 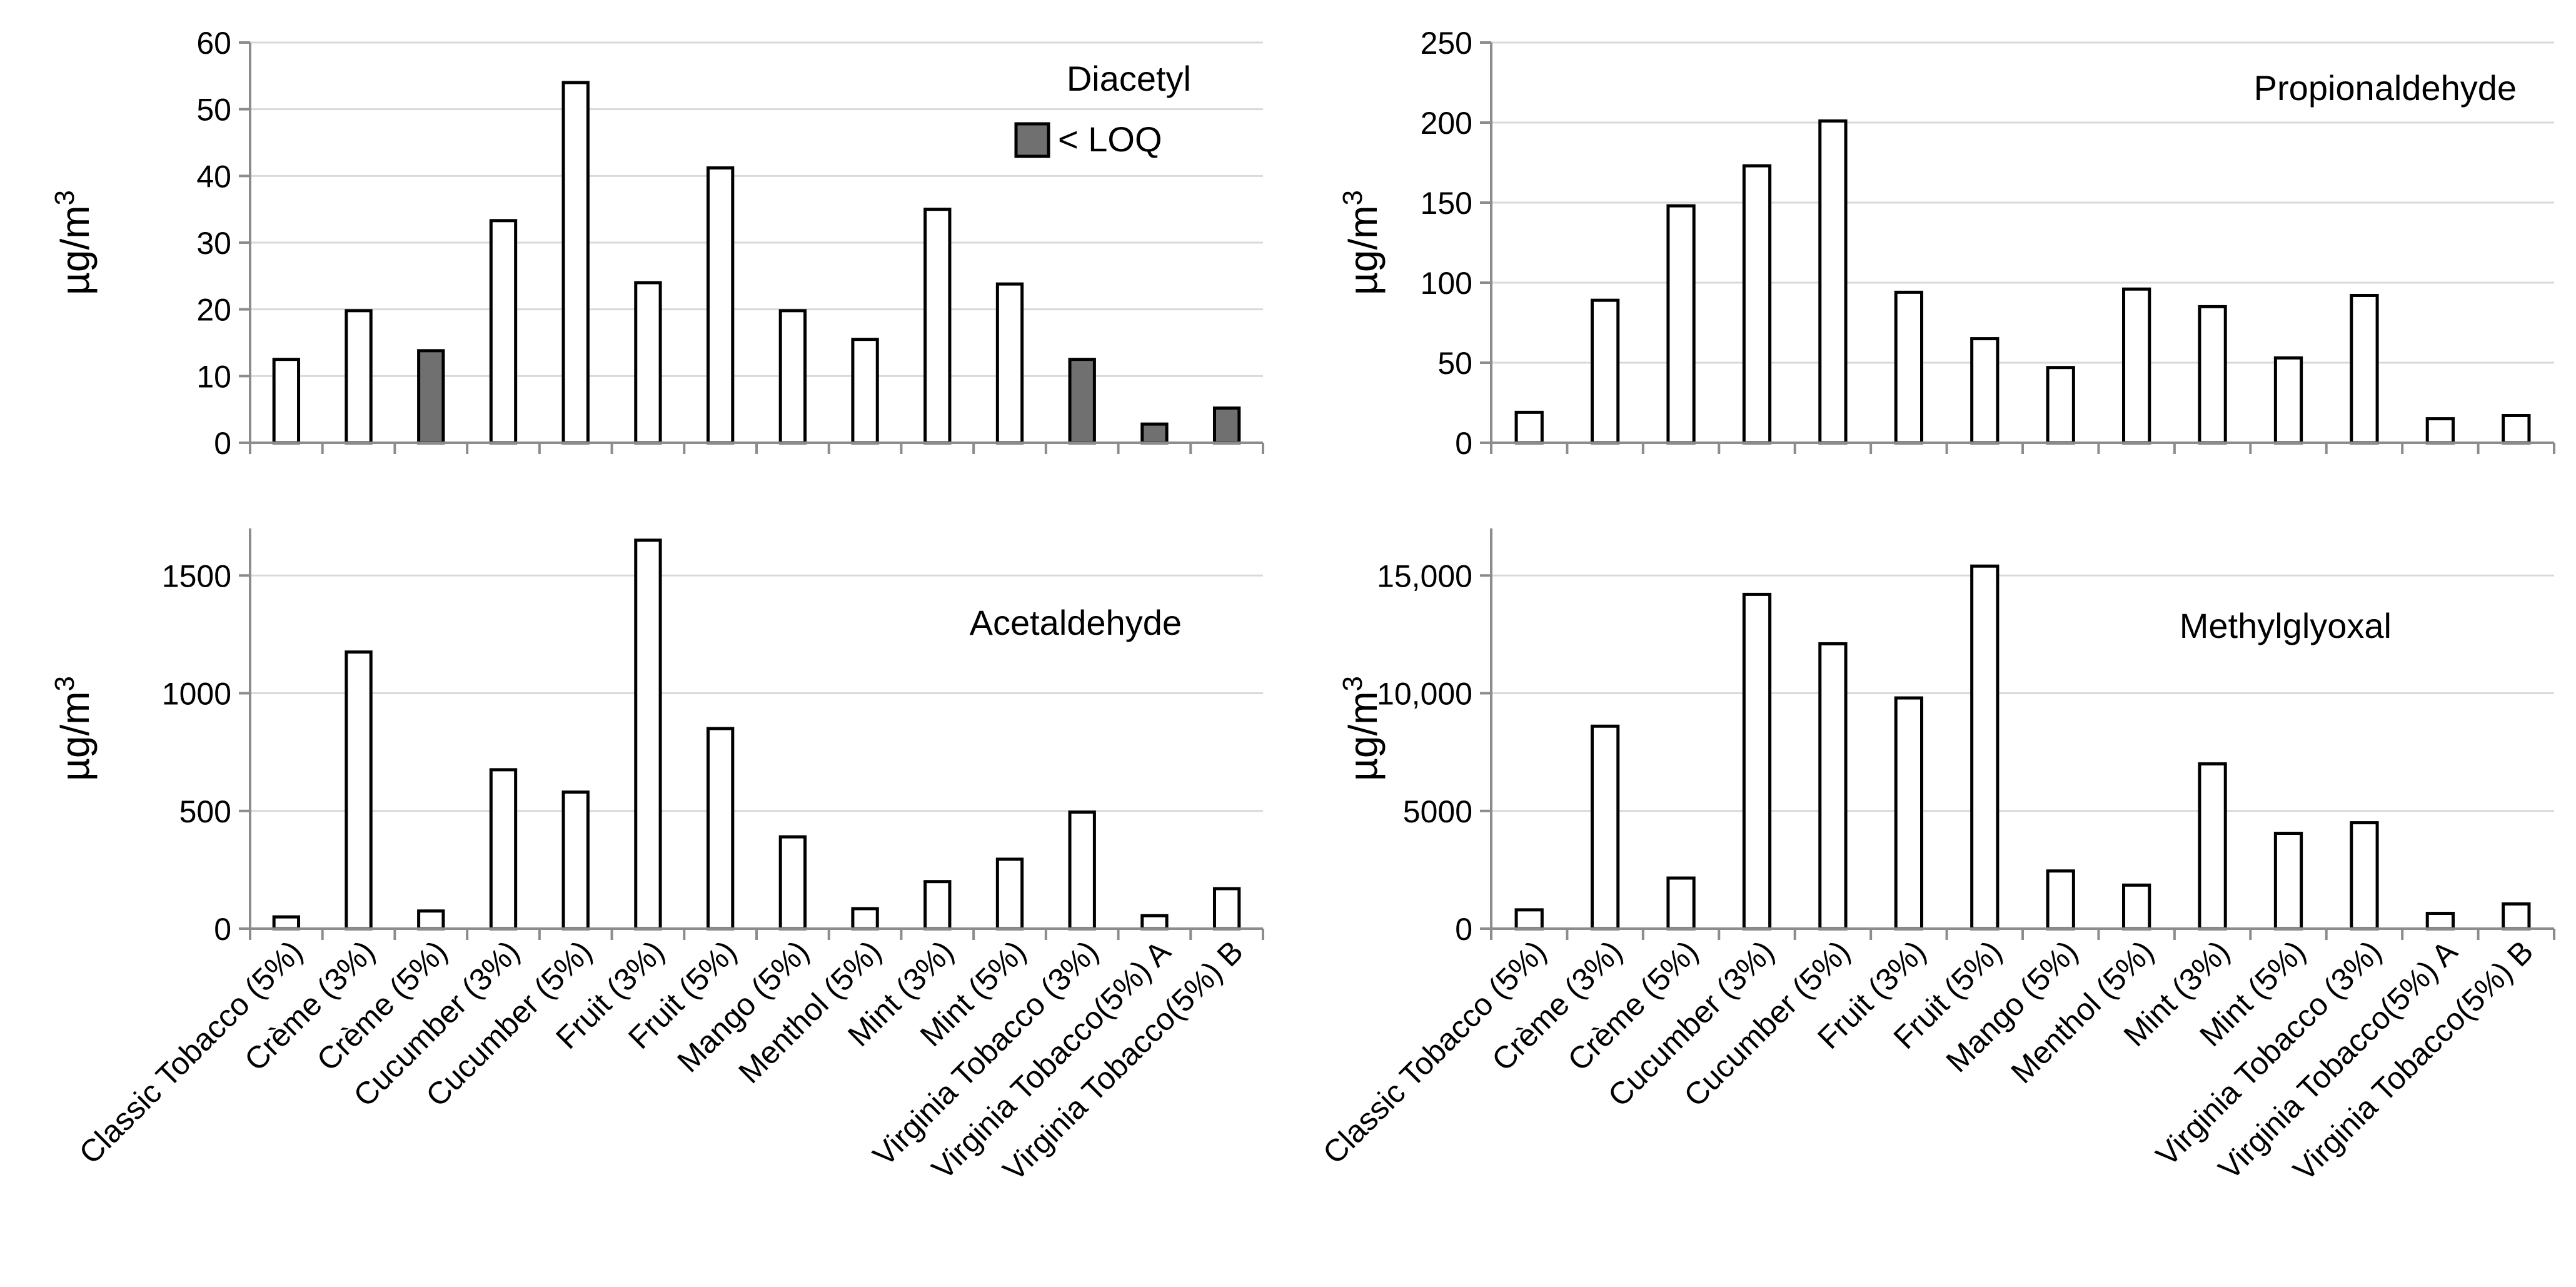 What do you see at coordinates (1424, 575) in the screenshot?
I see `y-tick-label: 15,000` at bounding box center [1424, 575].